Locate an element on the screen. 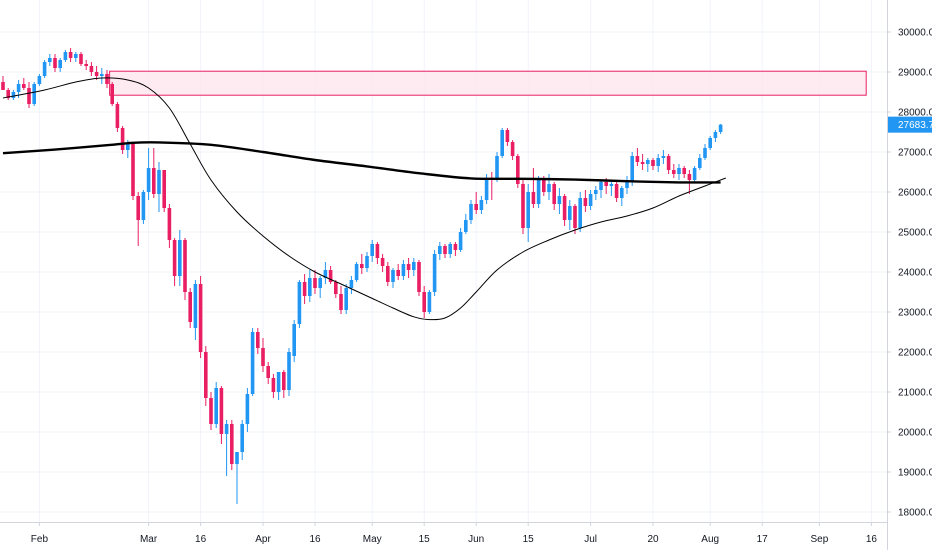  last-price-tag: 27683.7 is located at coordinates (910, 124).